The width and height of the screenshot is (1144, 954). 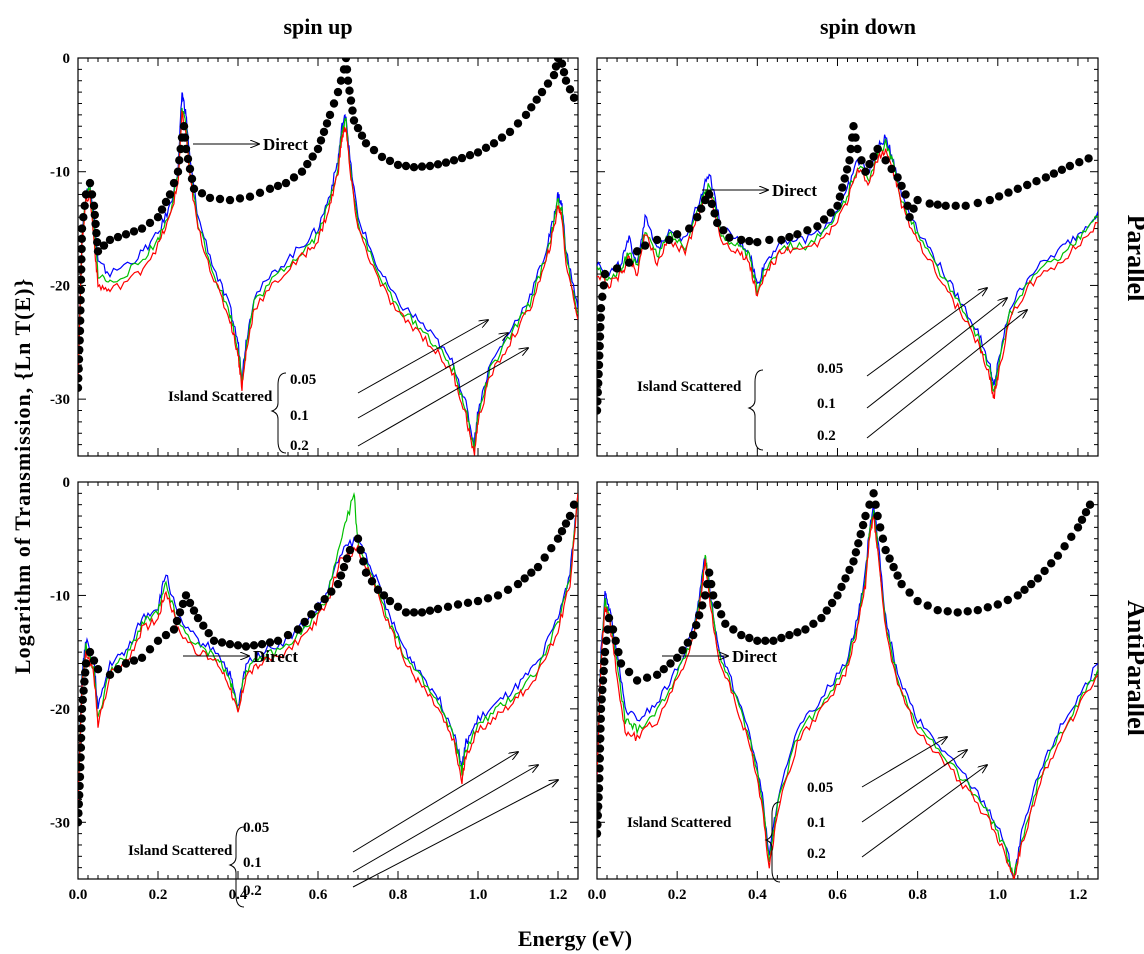 I want to click on col-title-spin-down: spin down, so click(x=868, y=26).